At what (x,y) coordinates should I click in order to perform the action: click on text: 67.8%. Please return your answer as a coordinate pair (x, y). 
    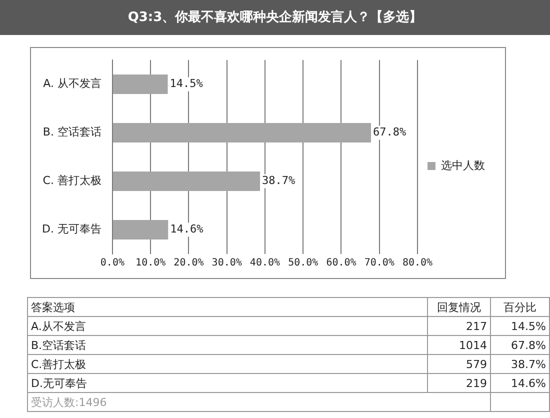
    Looking at the image, I should click on (520, 345).